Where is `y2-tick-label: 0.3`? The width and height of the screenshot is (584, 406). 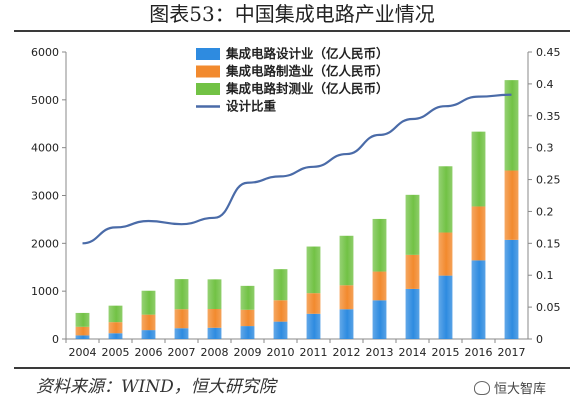 y2-tick-label: 0.3 is located at coordinates (545, 148).